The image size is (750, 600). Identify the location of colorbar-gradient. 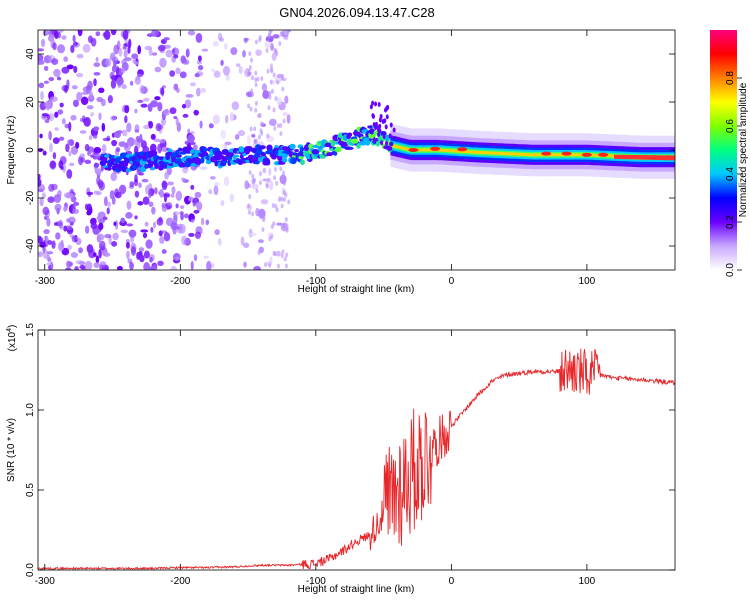
(723, 150).